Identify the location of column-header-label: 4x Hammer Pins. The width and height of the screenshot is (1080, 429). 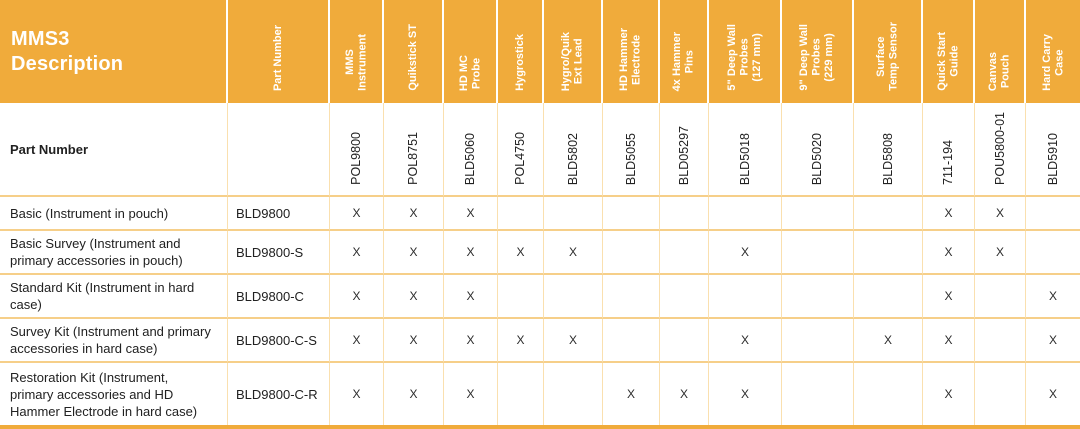
(683, 61).